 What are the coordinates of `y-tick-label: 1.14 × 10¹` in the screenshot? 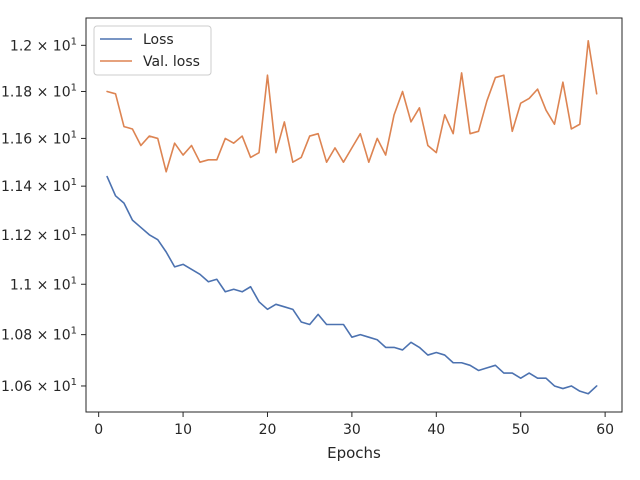 It's located at (39, 186).